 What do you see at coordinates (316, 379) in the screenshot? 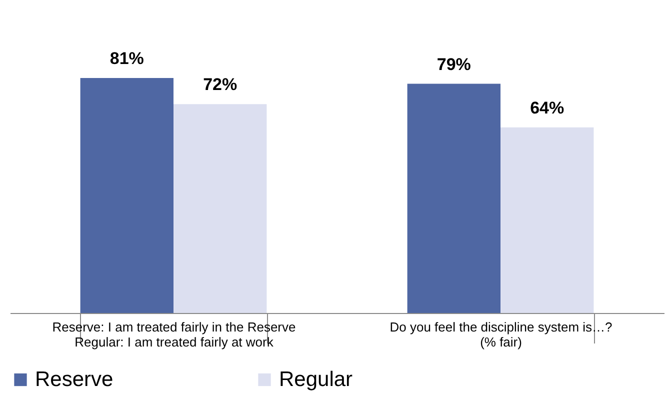
I see `legend-label: Regular` at bounding box center [316, 379].